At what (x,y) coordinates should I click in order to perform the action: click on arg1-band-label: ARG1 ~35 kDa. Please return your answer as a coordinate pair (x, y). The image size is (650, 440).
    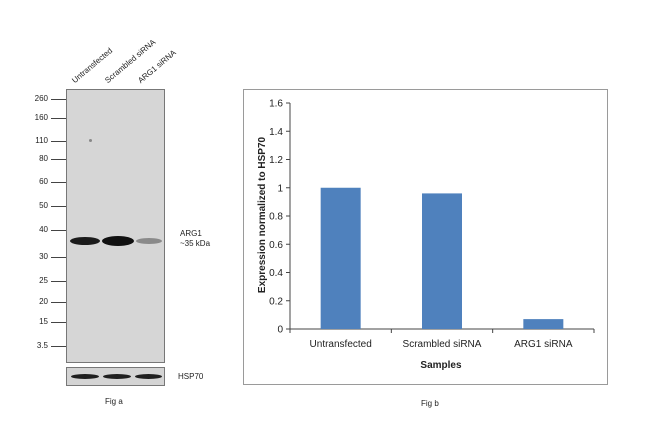
    Looking at the image, I should click on (195, 239).